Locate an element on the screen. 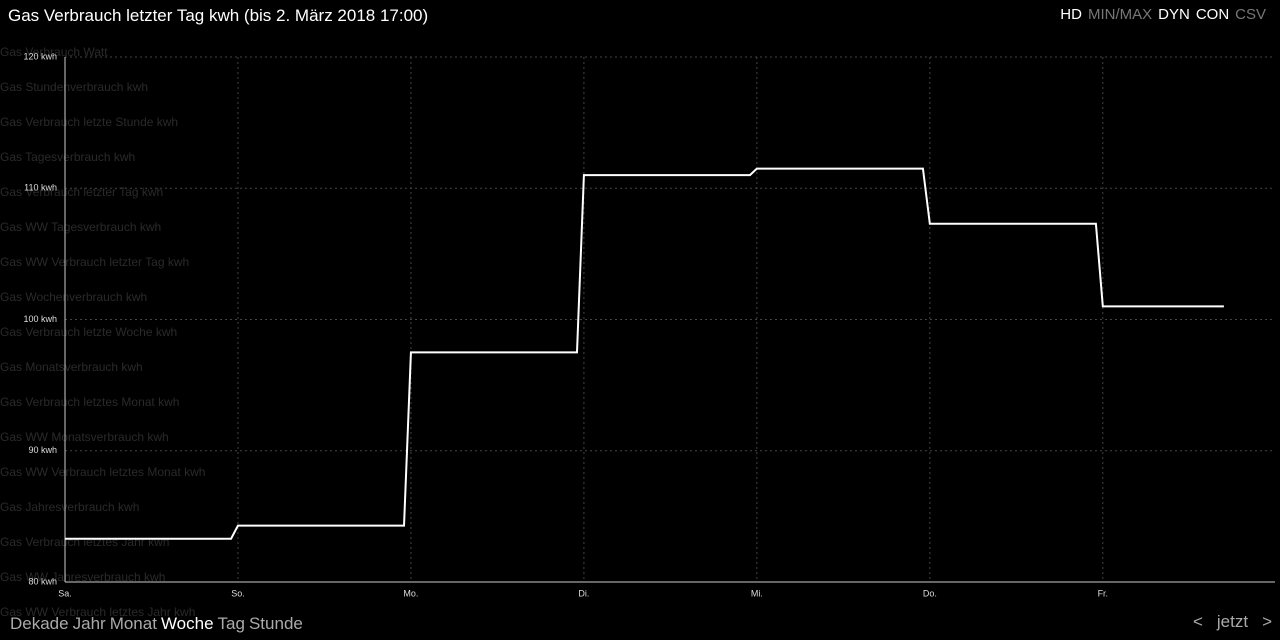  nav-button: < is located at coordinates (1197, 621).